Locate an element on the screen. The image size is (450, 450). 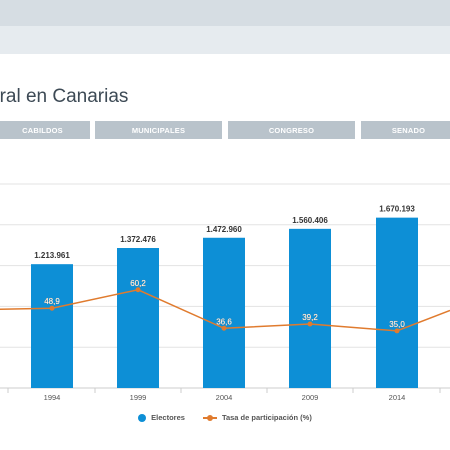
point-1999 is located at coordinates (138, 290).